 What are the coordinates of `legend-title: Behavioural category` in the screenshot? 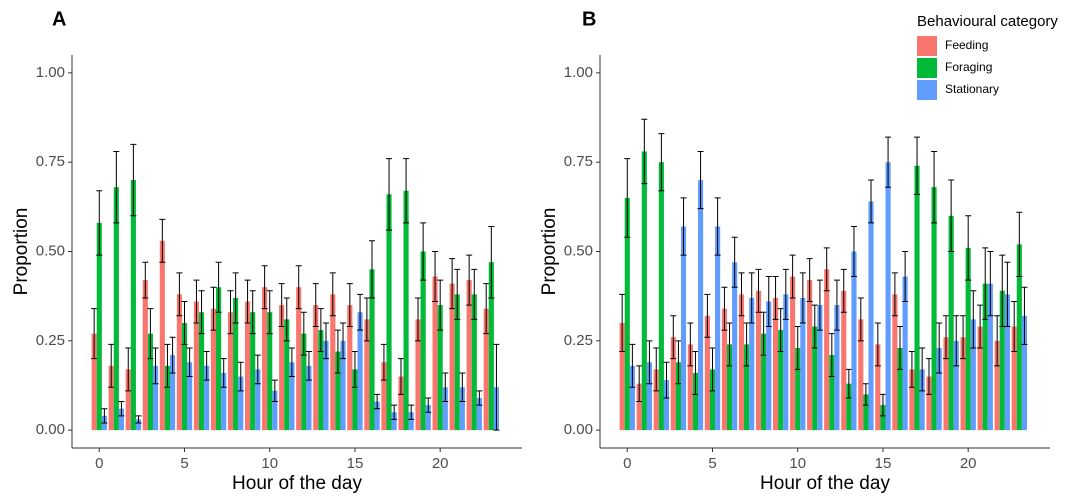 It's located at (987, 21).